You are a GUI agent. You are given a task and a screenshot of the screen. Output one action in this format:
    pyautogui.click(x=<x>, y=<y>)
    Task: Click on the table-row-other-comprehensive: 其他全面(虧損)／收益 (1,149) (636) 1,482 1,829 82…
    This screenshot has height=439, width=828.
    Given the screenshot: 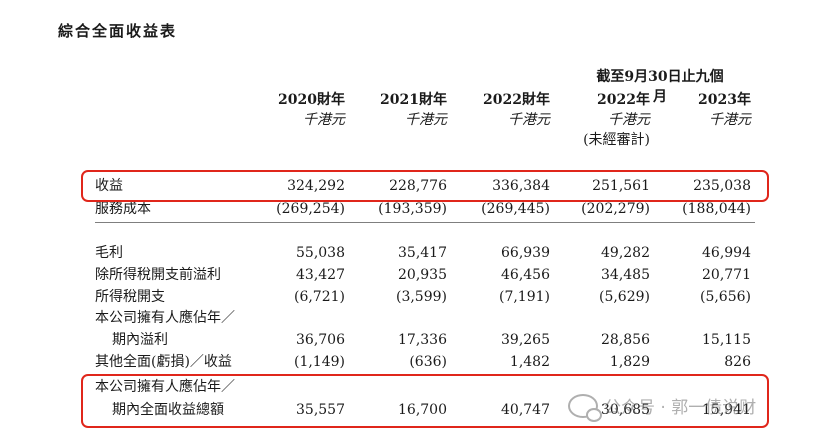 What is the action you would take?
    pyautogui.click(x=414, y=362)
    